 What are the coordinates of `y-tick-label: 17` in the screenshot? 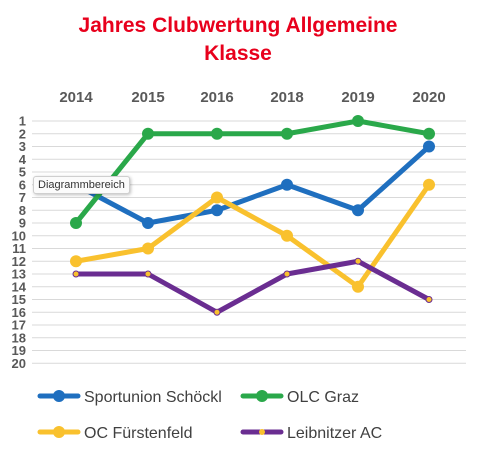 It's located at (19, 325).